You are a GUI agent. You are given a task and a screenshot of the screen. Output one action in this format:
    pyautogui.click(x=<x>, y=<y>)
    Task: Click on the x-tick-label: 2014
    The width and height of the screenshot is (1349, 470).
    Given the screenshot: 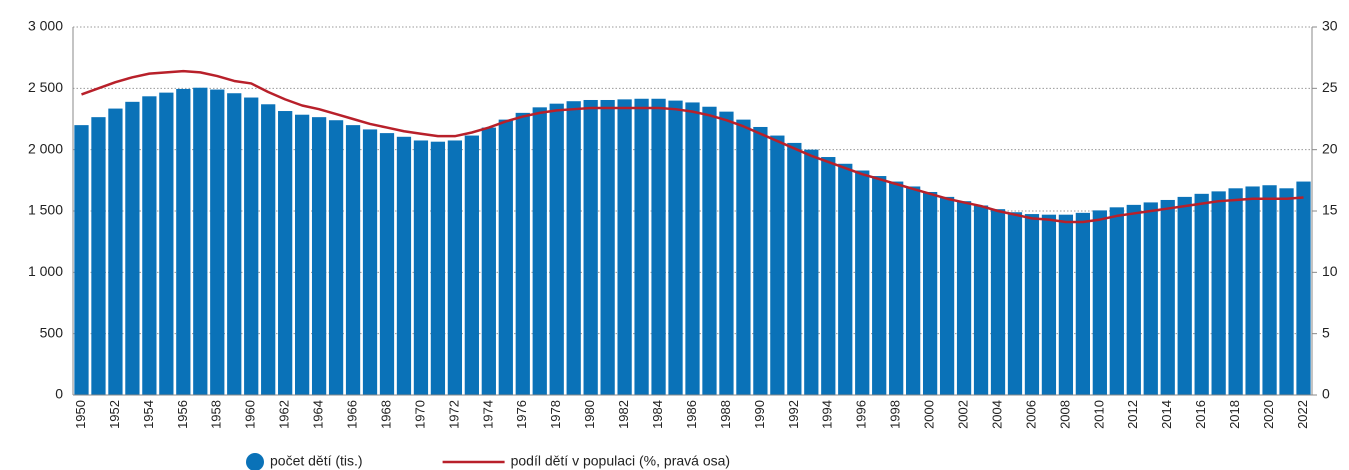 What is the action you would take?
    pyautogui.click(x=1166, y=414)
    